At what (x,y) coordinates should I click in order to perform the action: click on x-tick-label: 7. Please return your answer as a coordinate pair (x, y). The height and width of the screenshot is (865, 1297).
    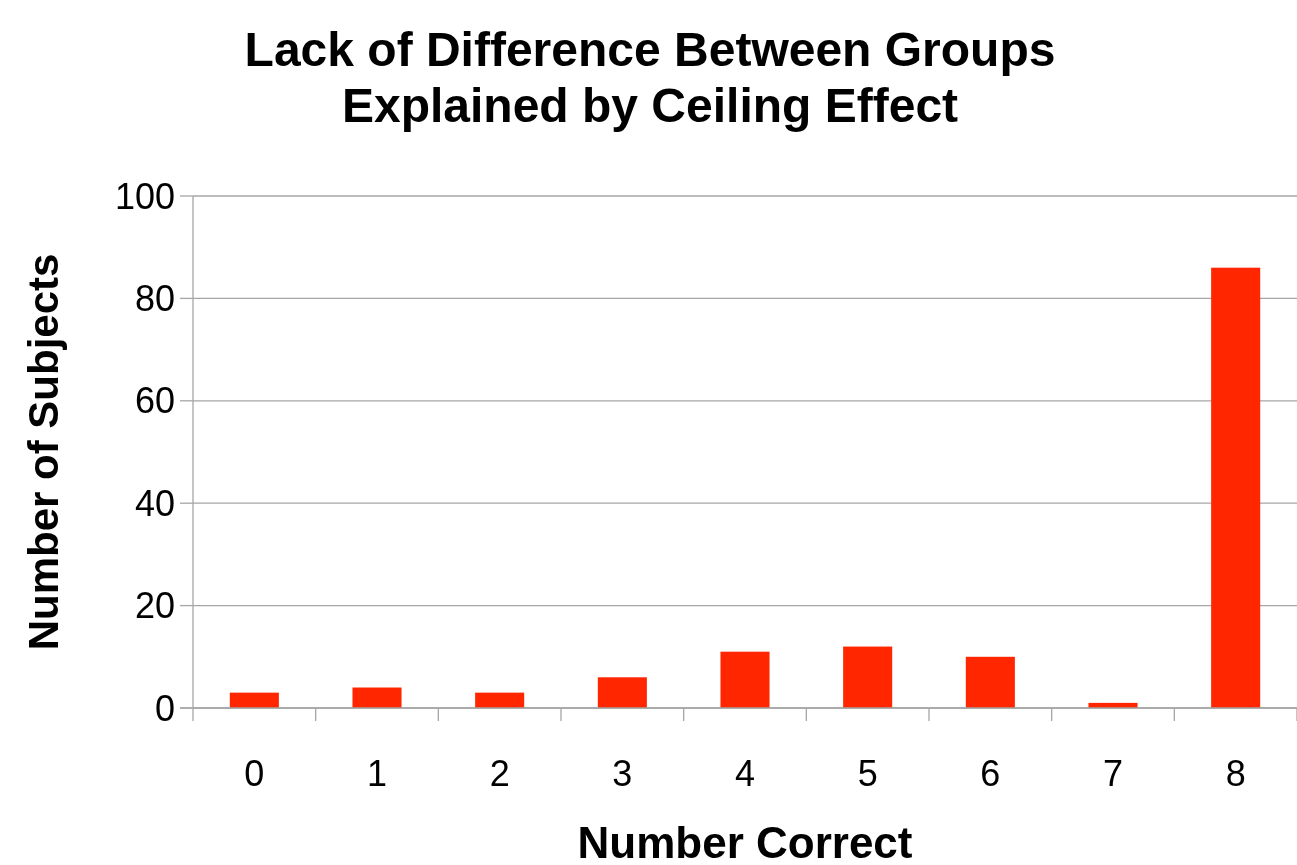
    Looking at the image, I should click on (1113, 773).